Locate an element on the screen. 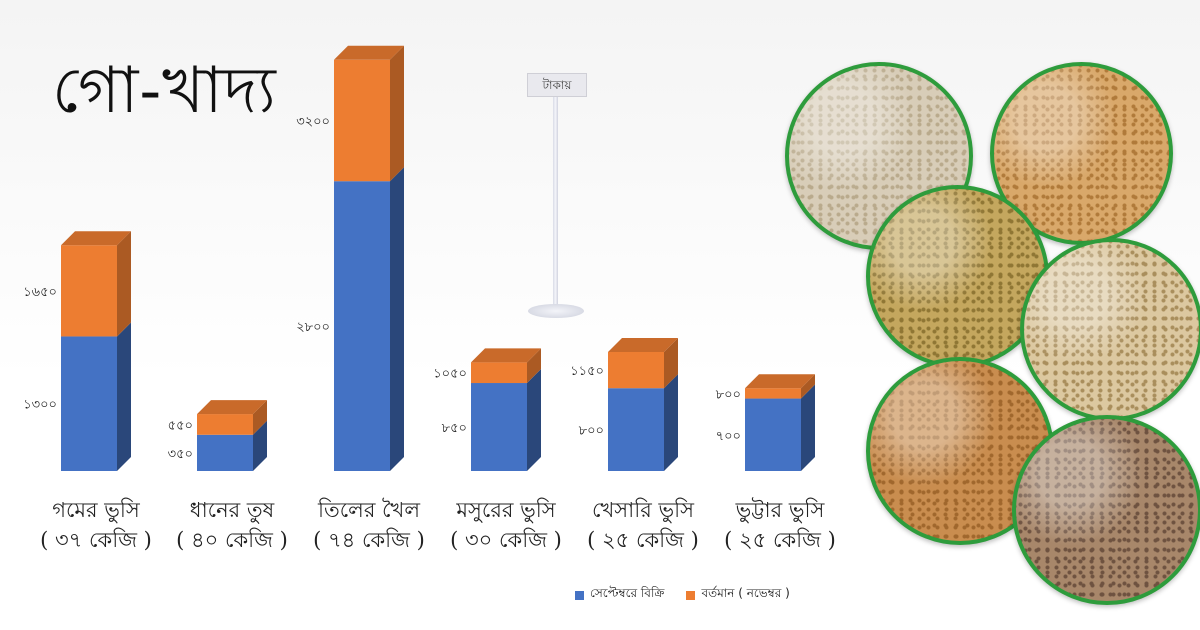  category-qty-2: ( ৭৪ কেজি ) is located at coordinates (369, 540).